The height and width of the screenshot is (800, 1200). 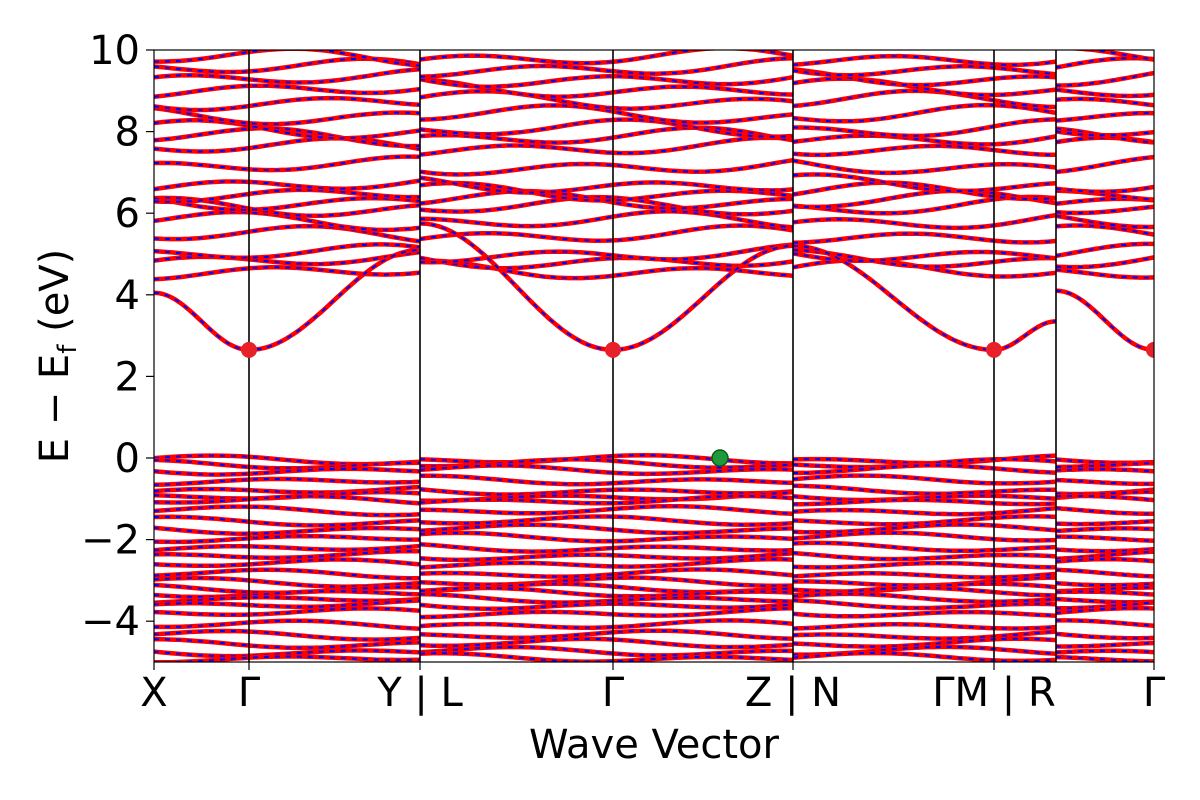 What do you see at coordinates (127, 377) in the screenshot?
I see `y-tick-label: 2` at bounding box center [127, 377].